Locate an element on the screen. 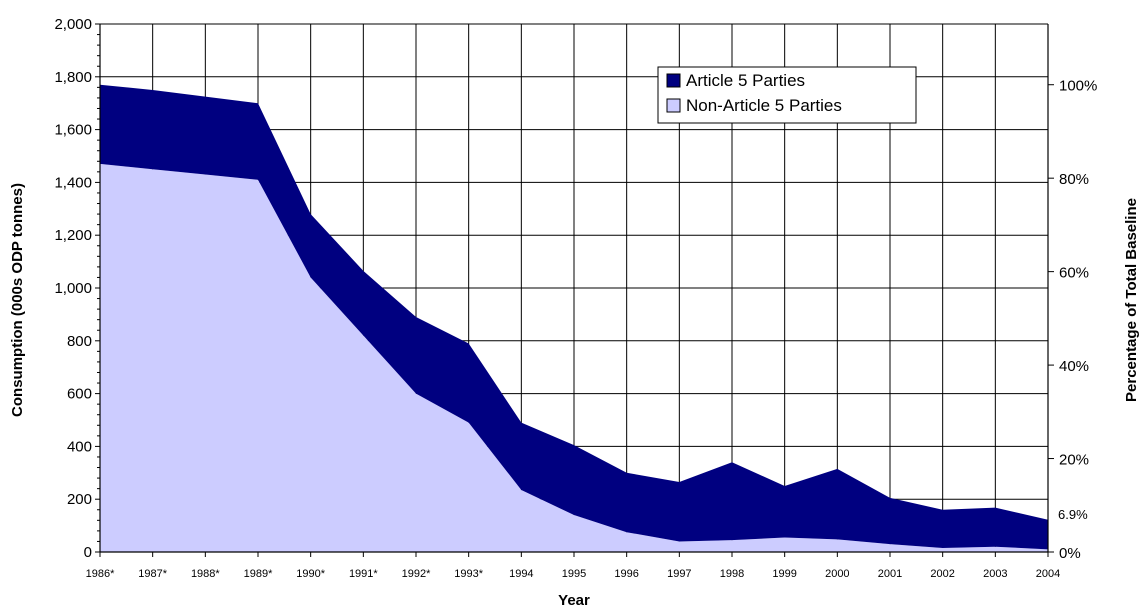 This screenshot has width=1141, height=609. x-tick-label: 1988* is located at coordinates (205, 574).